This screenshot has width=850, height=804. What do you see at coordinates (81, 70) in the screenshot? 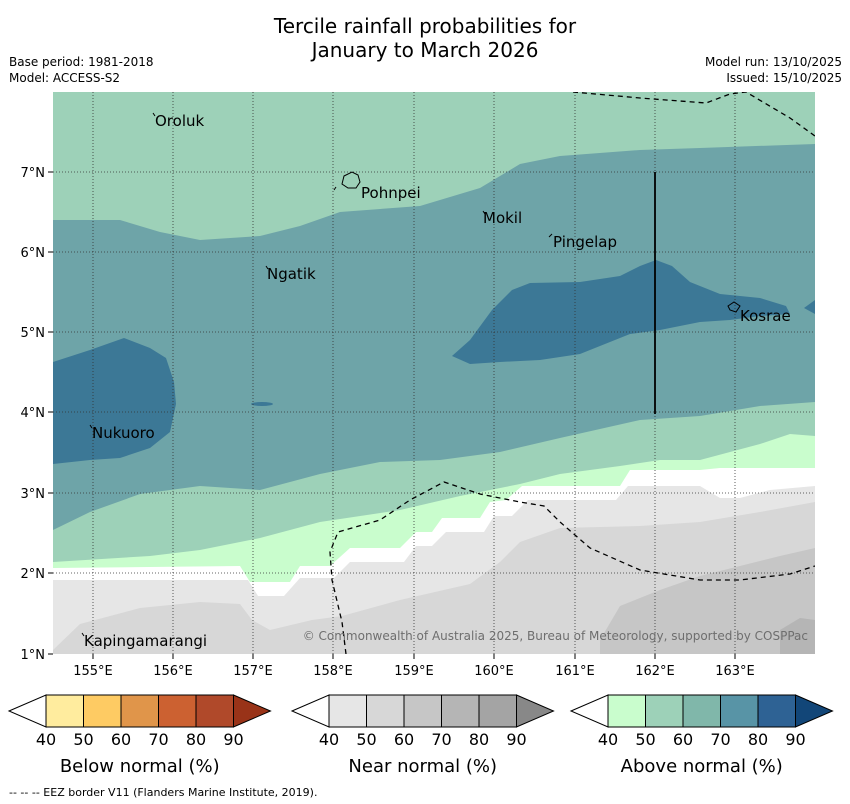
I see `meta-left: Base period: 1981-2018 Model: ACCESS-S2` at bounding box center [81, 70].